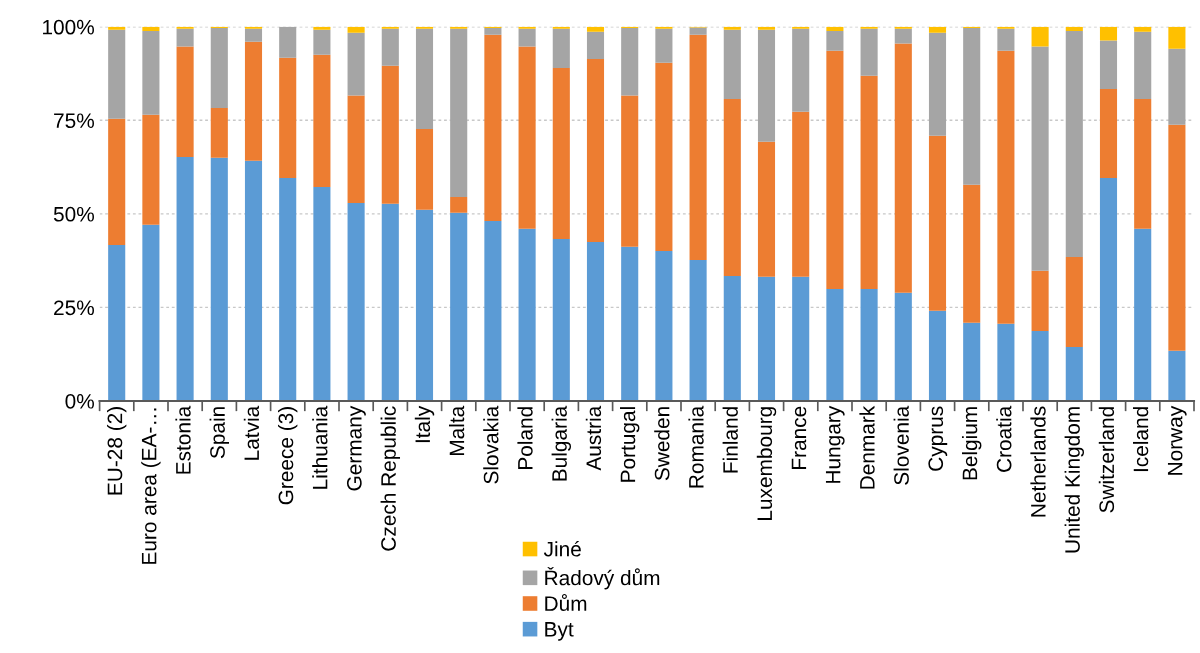 Image resolution: width=1200 pixels, height=653 pixels. What do you see at coordinates (559, 631) in the screenshot?
I see `legend-label: Byt` at bounding box center [559, 631].